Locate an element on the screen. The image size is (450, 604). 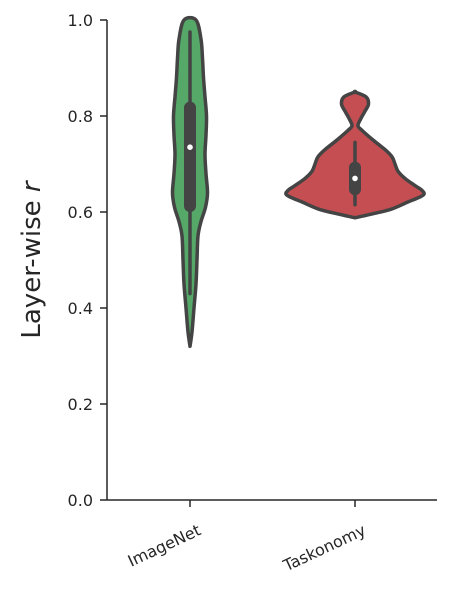
y-tick-label: 1.0 is located at coordinates (80, 20).